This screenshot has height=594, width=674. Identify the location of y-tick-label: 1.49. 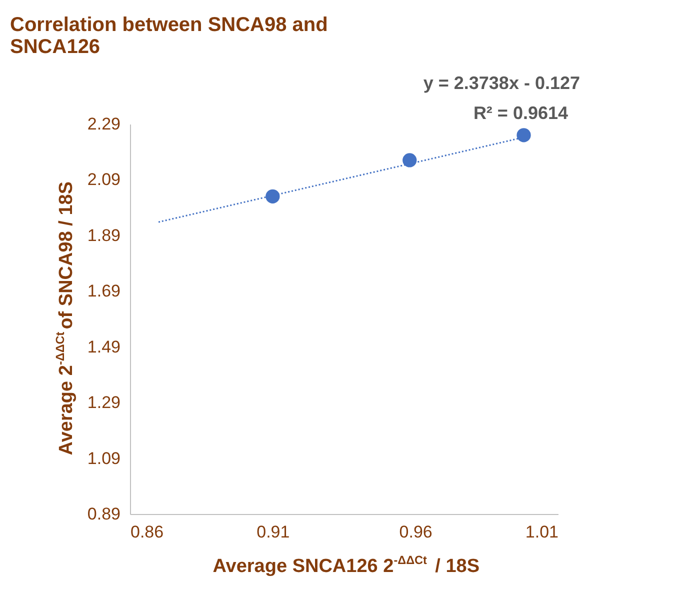
(103, 346).